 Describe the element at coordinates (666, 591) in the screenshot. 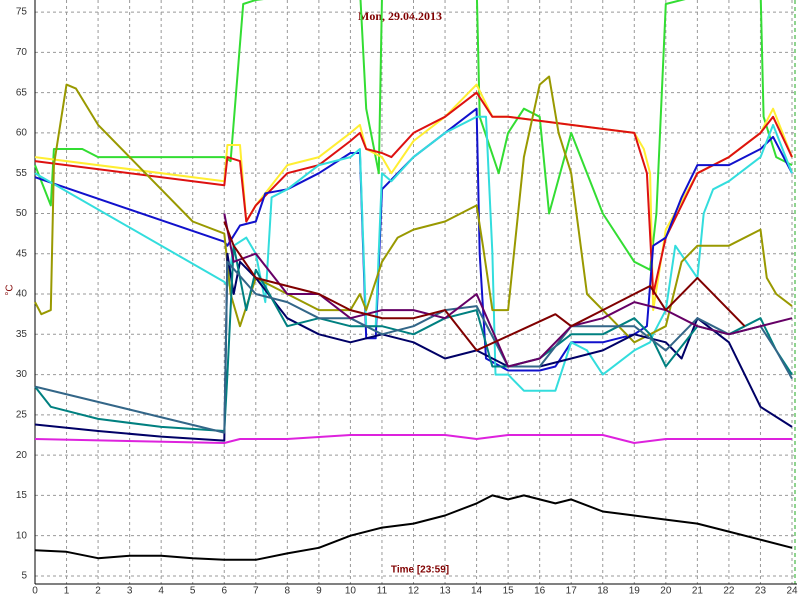

I see `x-tick-label: 20` at that location.